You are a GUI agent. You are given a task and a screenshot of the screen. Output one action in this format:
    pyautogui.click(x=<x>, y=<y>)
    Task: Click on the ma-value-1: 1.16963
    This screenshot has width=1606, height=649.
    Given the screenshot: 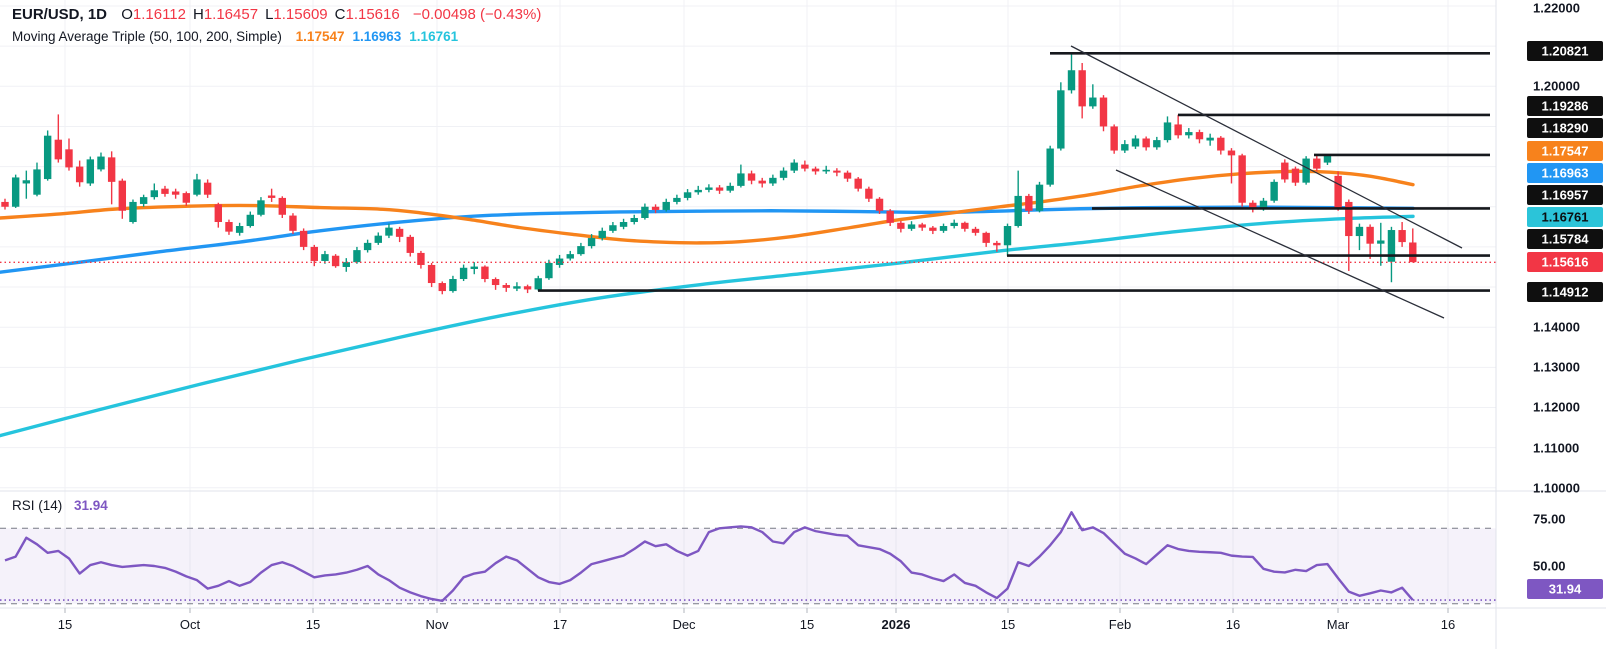 What is the action you would take?
    pyautogui.click(x=377, y=36)
    